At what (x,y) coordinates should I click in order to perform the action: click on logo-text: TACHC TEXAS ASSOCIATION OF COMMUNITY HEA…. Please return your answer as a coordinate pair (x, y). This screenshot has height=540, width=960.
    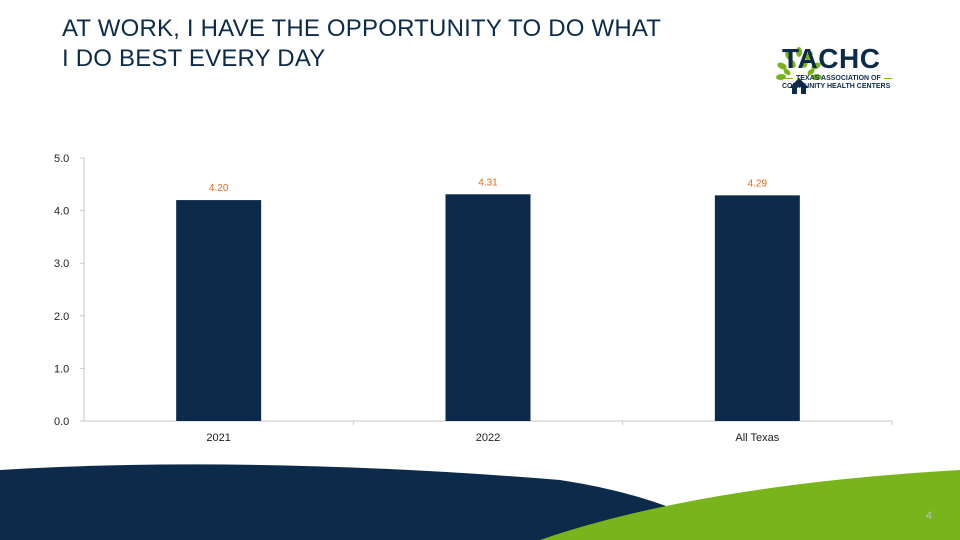
    Looking at the image, I should click on (838, 67).